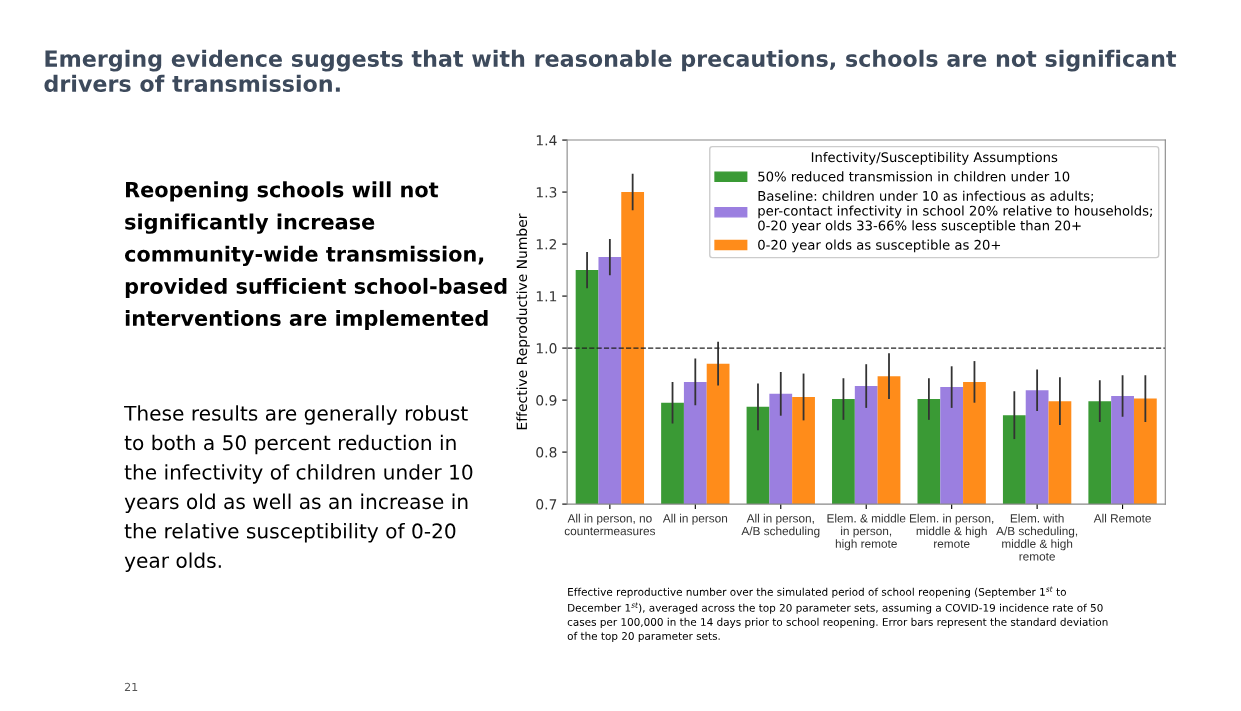 The image size is (1241, 711). I want to click on x-tick-label: All in person, A/B scheduling, so click(780, 525).